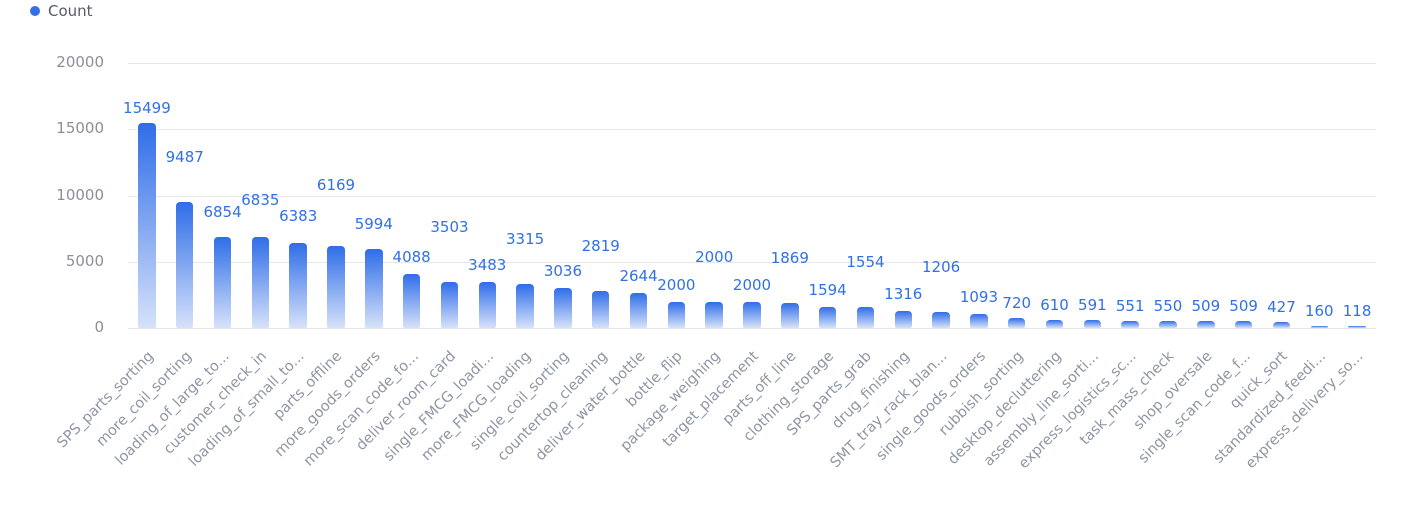  What do you see at coordinates (222, 212) in the screenshot?
I see `bar-value-label: 6854` at bounding box center [222, 212].